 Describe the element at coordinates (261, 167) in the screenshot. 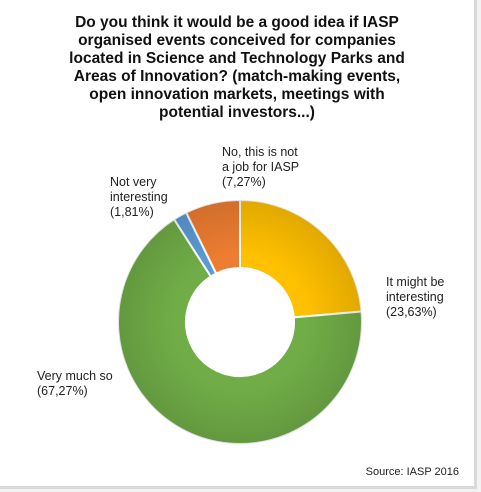

I see `slice-label-not-a-job-for-iasp: No, this is not a job for IASP (7,27%)` at that location.